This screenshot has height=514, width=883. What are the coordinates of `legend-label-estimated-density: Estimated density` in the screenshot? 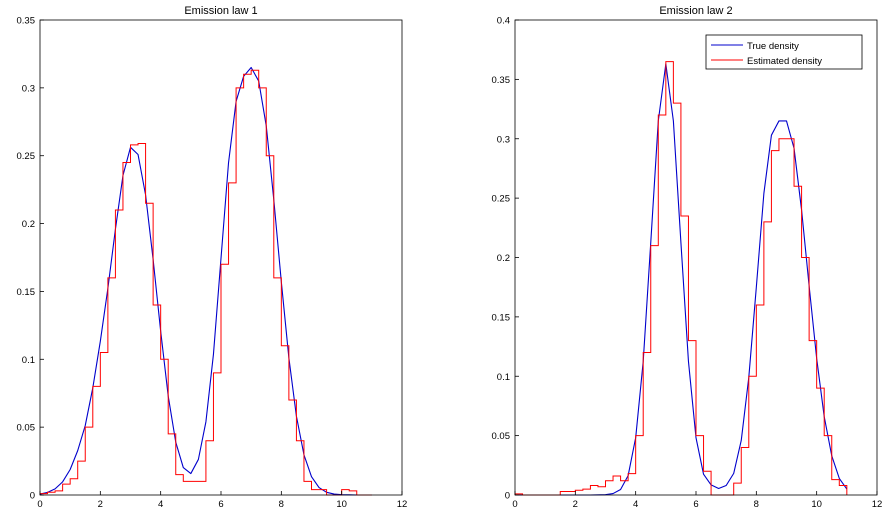 It's located at (784, 61).